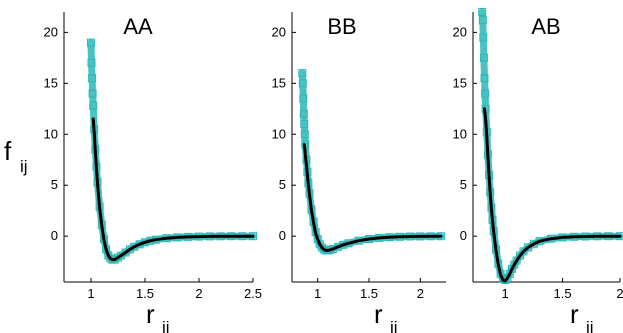  I want to click on x-tick-label: 2.5, so click(253, 293).